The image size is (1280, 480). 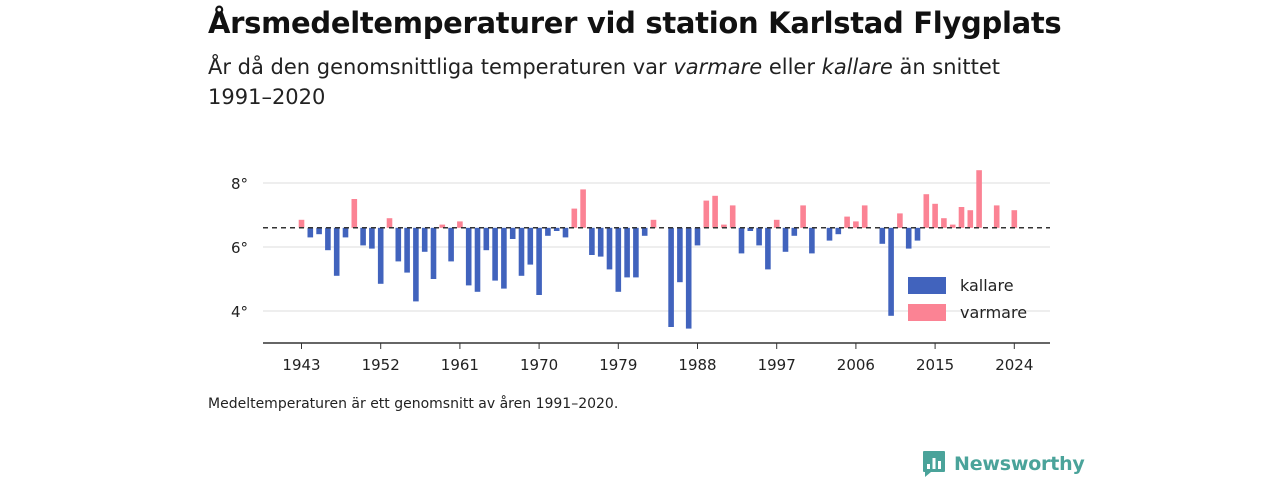 I want to click on x-tick-label: 1970, so click(x=539, y=365).